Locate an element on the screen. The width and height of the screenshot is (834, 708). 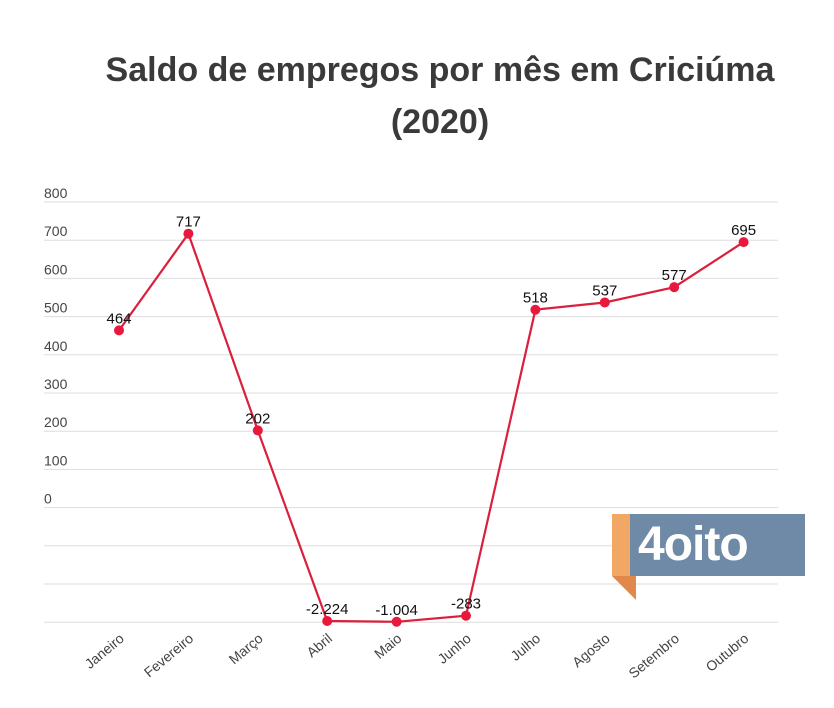
logo-box is located at coordinates (717, 545).